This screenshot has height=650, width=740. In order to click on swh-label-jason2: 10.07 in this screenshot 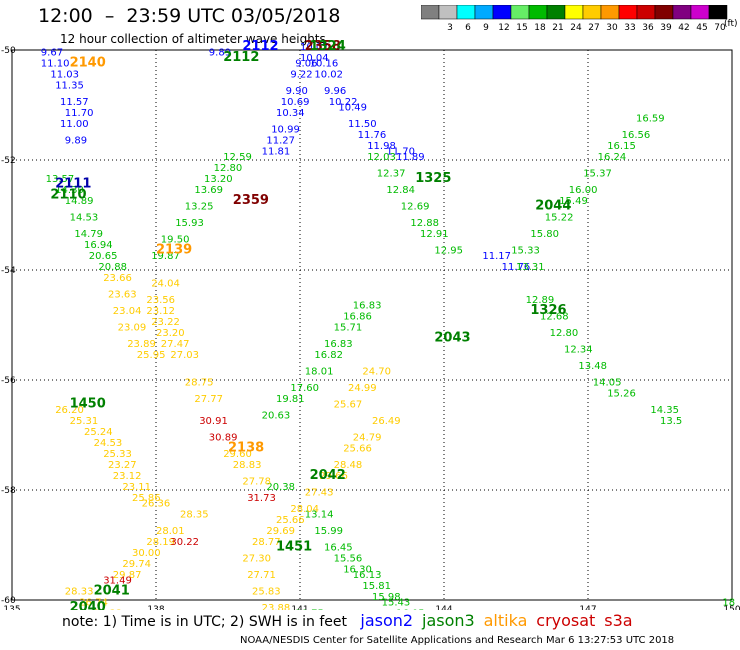, I will do `click(314, 47)`.